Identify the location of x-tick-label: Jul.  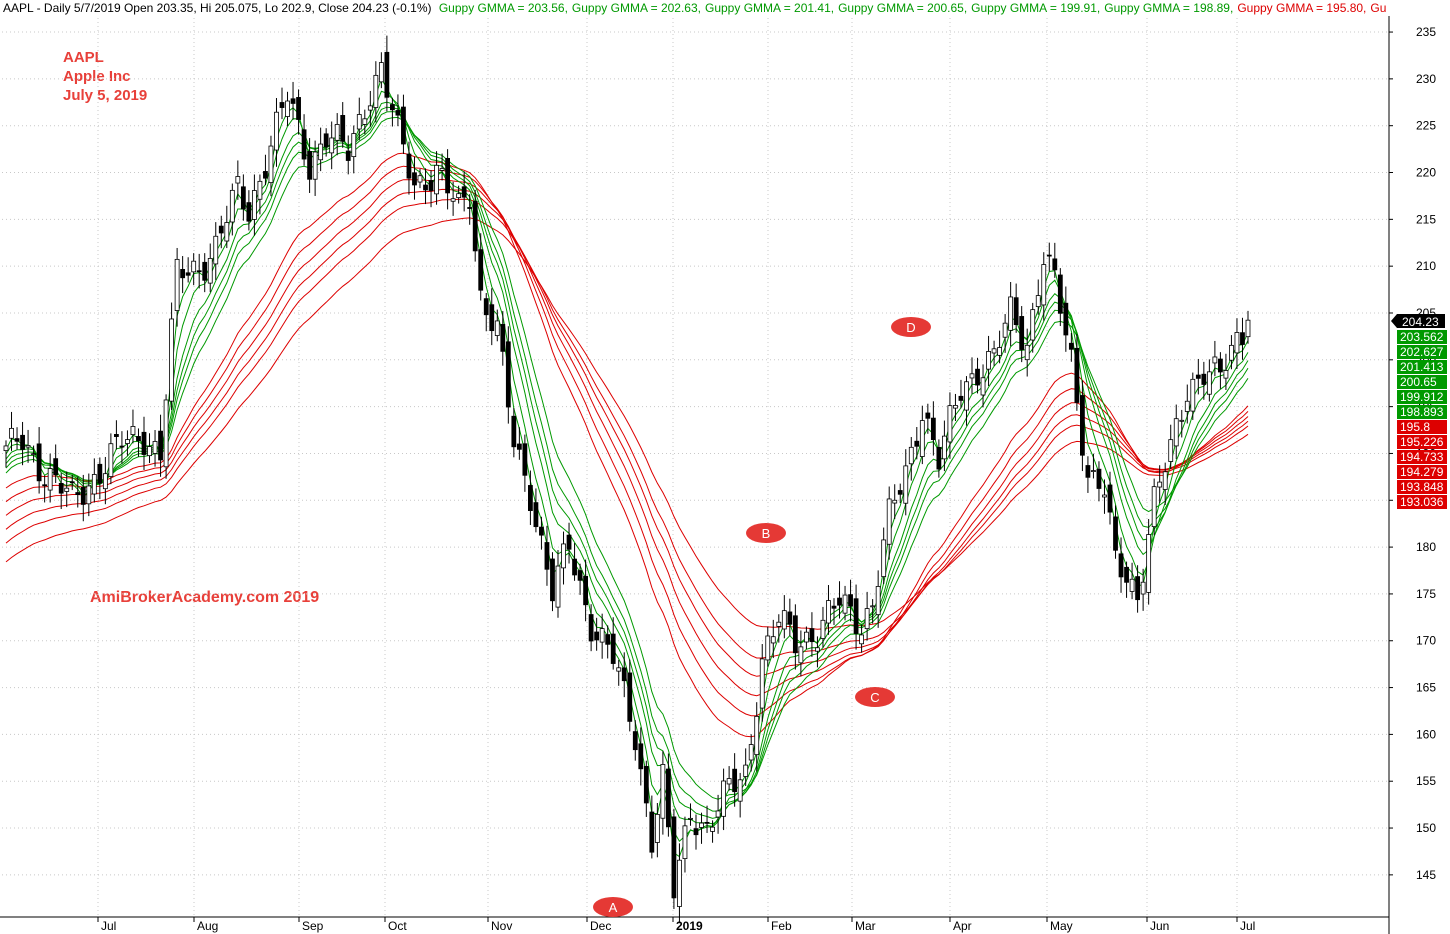
(108, 926).